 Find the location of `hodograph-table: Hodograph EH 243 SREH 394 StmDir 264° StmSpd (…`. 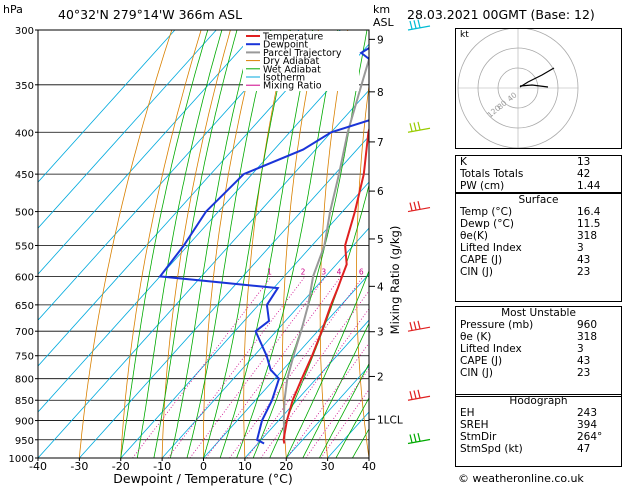

hodograph-table: Hodograph EH 243 SREH 394 StmDir 264° StmSpd (… is located at coordinates (538, 430).